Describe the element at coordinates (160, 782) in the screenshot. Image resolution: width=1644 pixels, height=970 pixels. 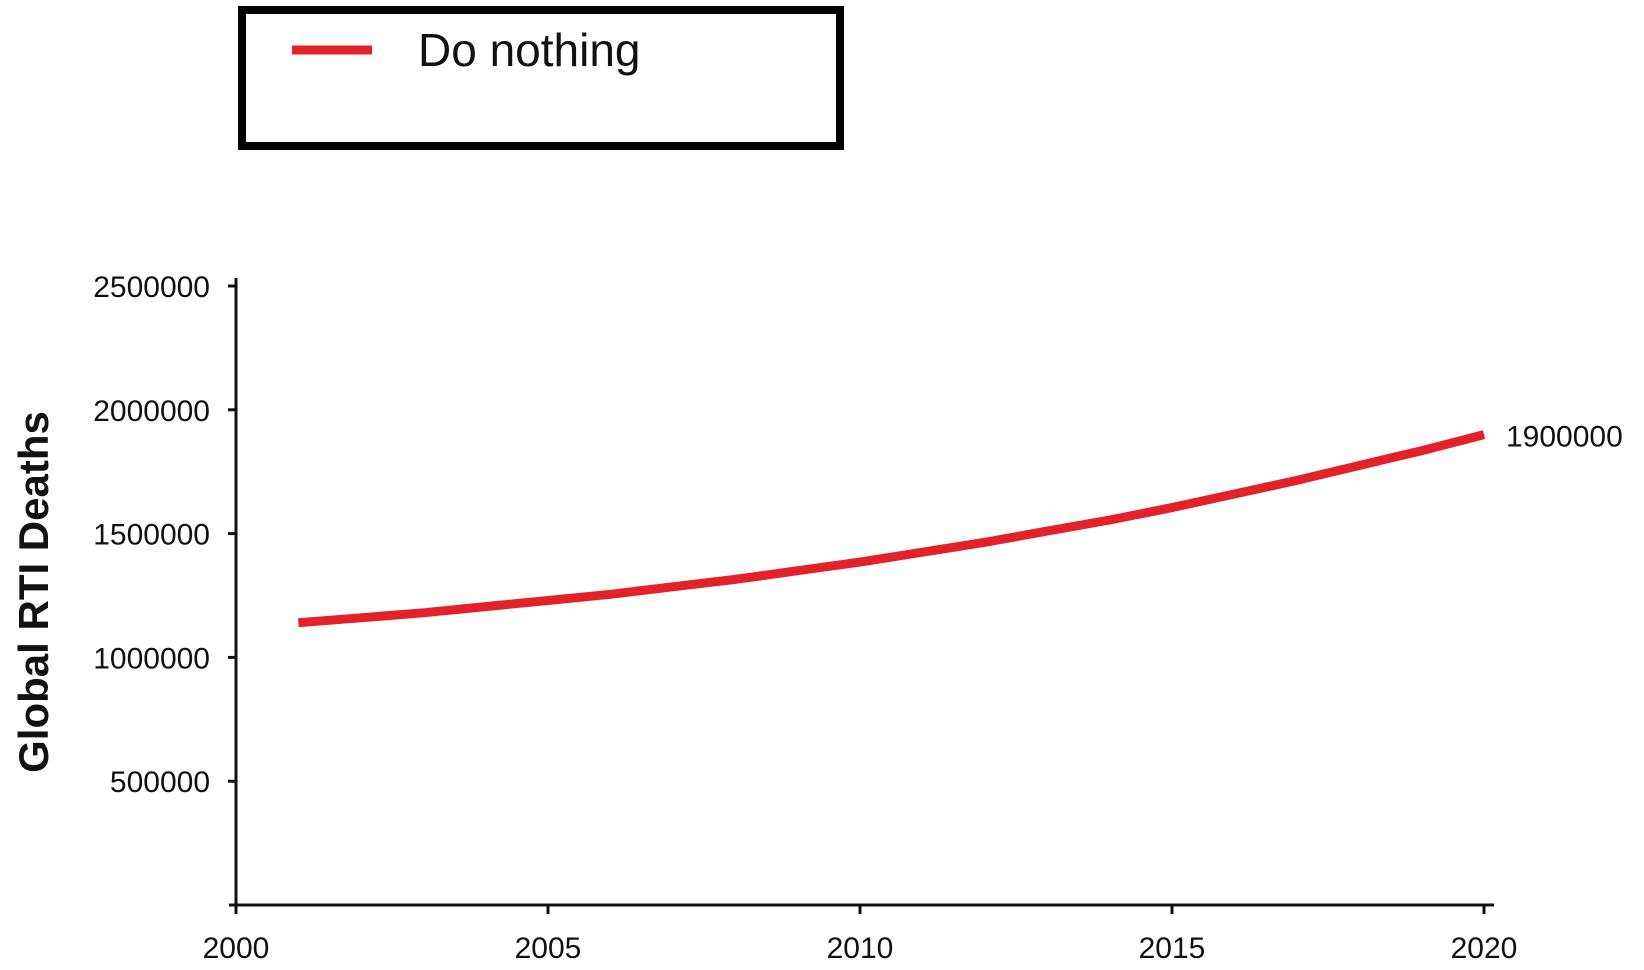
I see `y-tick-label: 500000` at that location.